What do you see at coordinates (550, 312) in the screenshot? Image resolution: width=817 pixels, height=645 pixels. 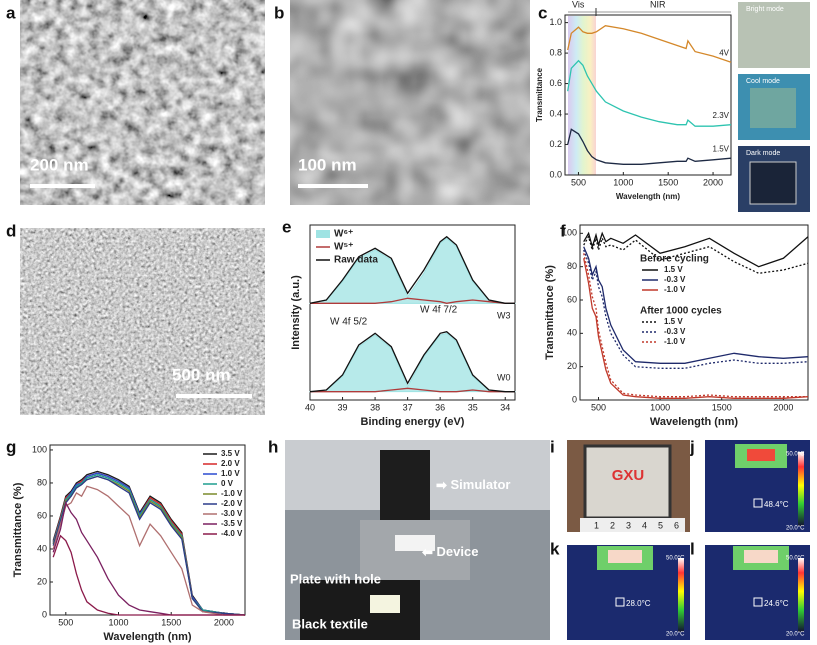 I see `y-axis-label: Transmittance (%)` at bounding box center [550, 312].